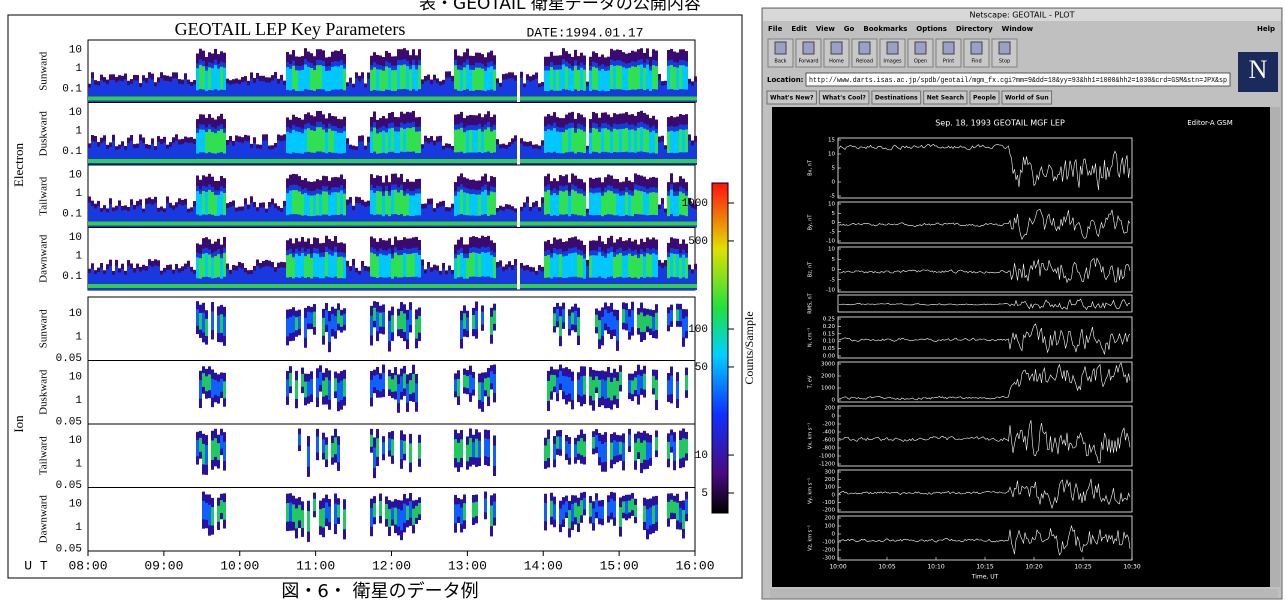 The height and width of the screenshot is (605, 1286). What do you see at coordinates (701, 456) in the screenshot?
I see `colorbar-tick-label: 10` at bounding box center [701, 456].